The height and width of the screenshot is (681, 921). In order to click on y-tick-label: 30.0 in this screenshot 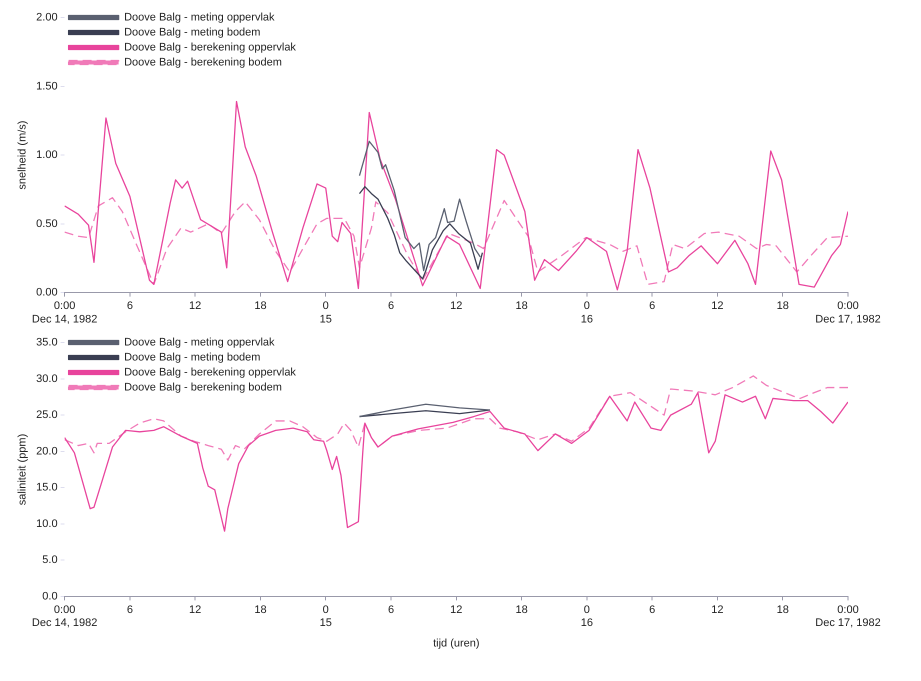, I will do `click(47, 378)`.